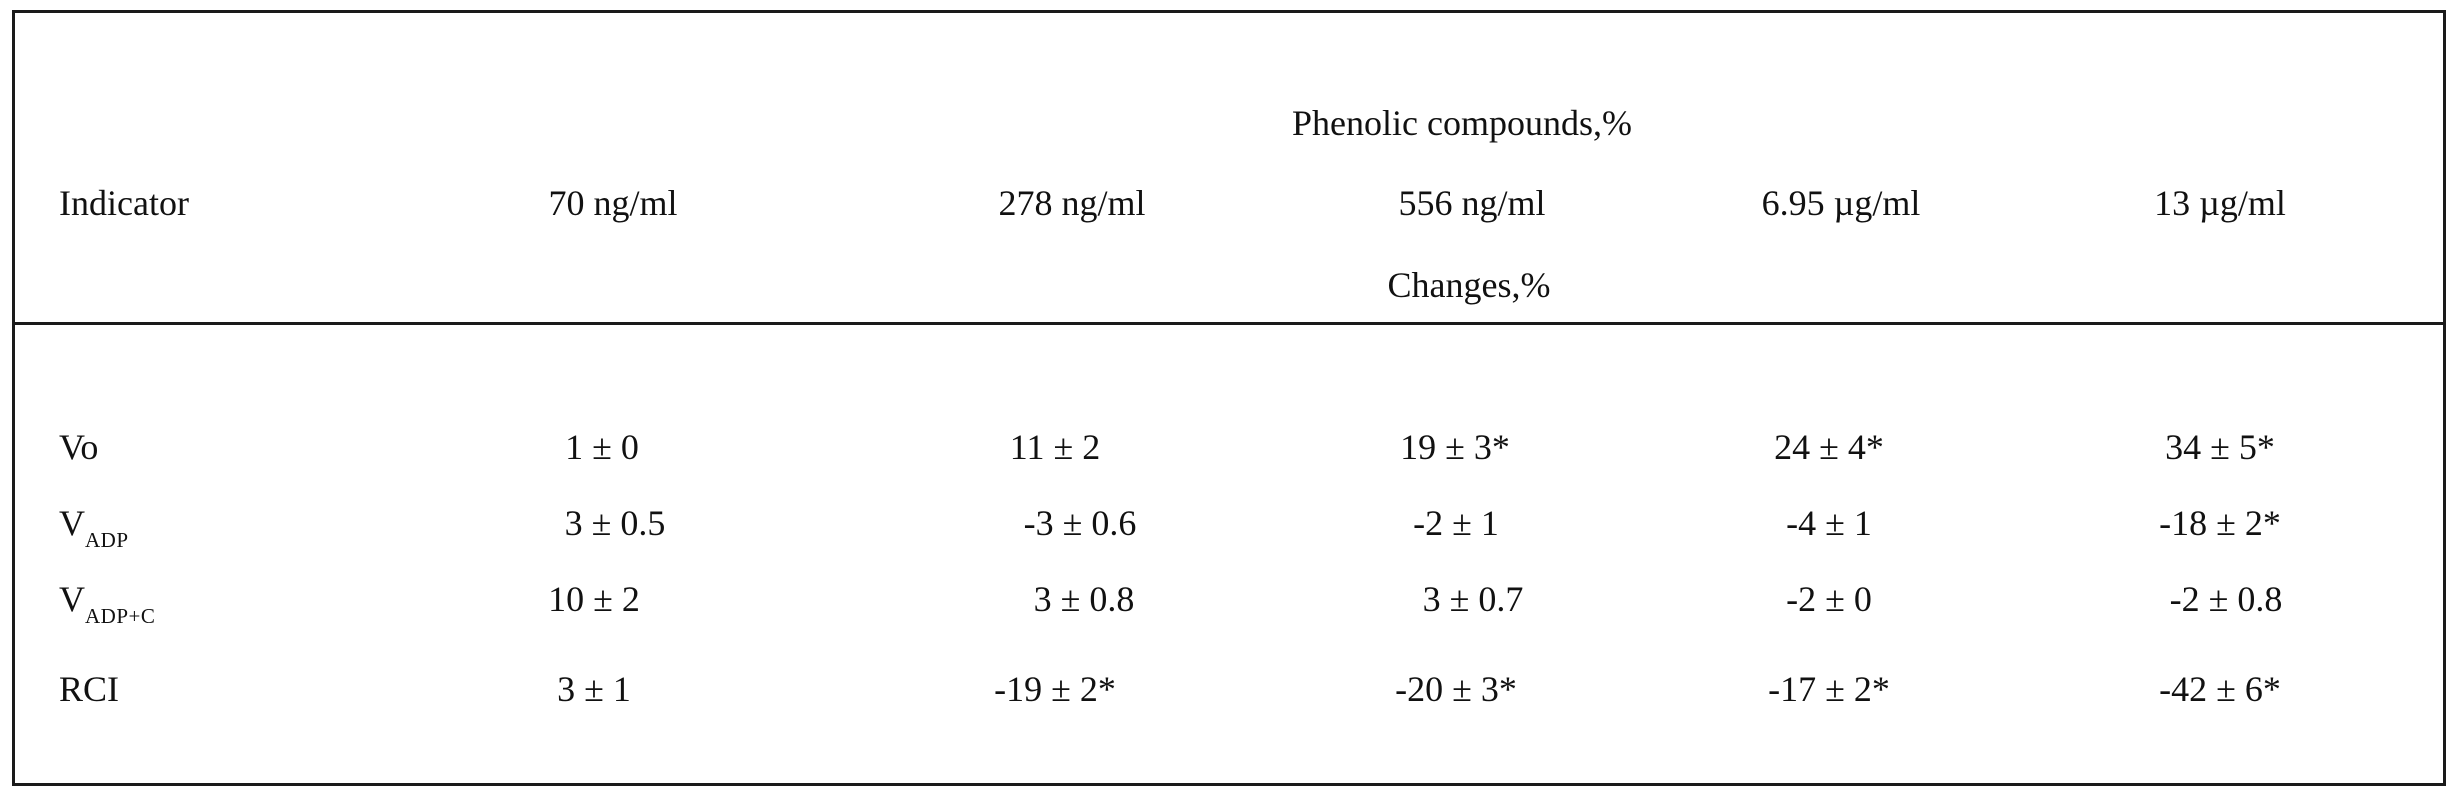  I want to click on table-cell: 24 ± 4*, so click(1829, 447).